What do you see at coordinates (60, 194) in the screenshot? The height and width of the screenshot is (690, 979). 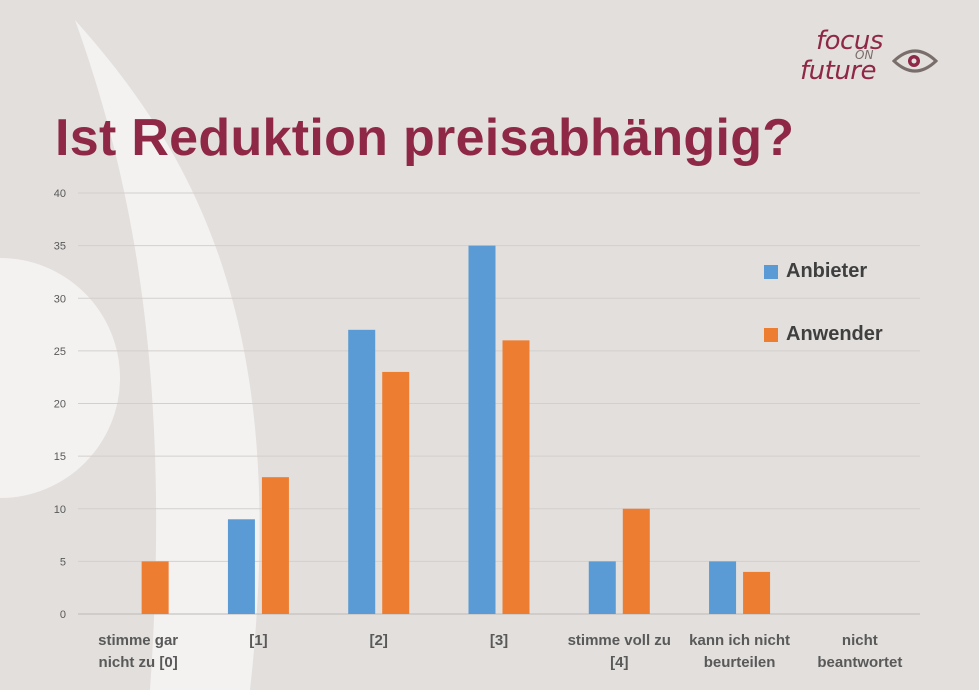 I see `y-tick-label: 40` at bounding box center [60, 194].